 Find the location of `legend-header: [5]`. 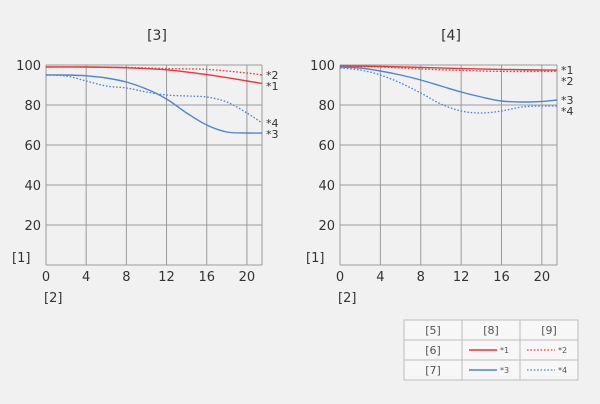

legend-header: [5] is located at coordinates (433, 330).